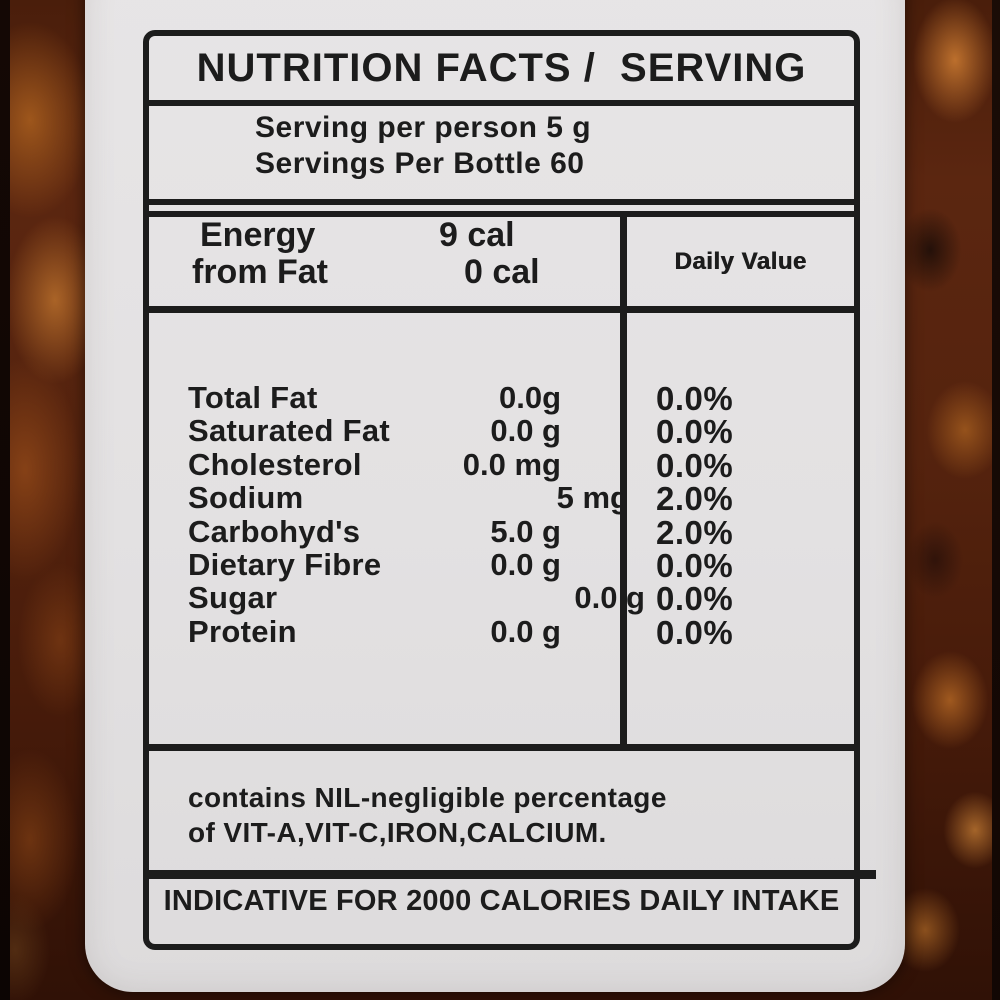  I want to click on energy-section: Energy 9 cal from Fat 0 cal, so click(384, 254).